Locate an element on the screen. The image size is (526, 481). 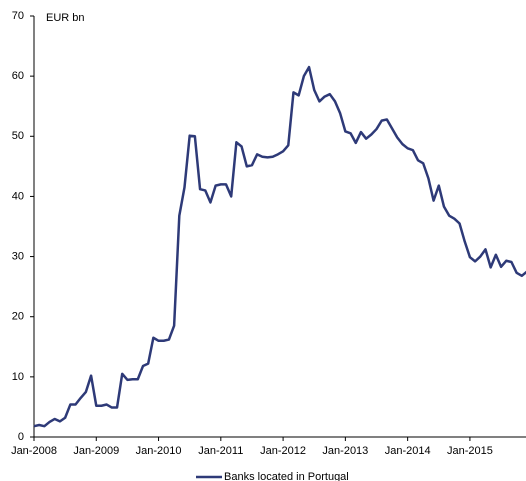
x-tick-label: Jan-2008 is located at coordinates (34, 451).